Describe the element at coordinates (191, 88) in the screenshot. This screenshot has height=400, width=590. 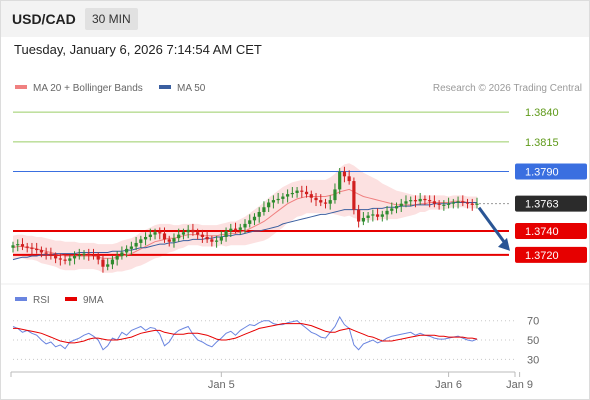
I see `legend-label: MA 50` at that location.